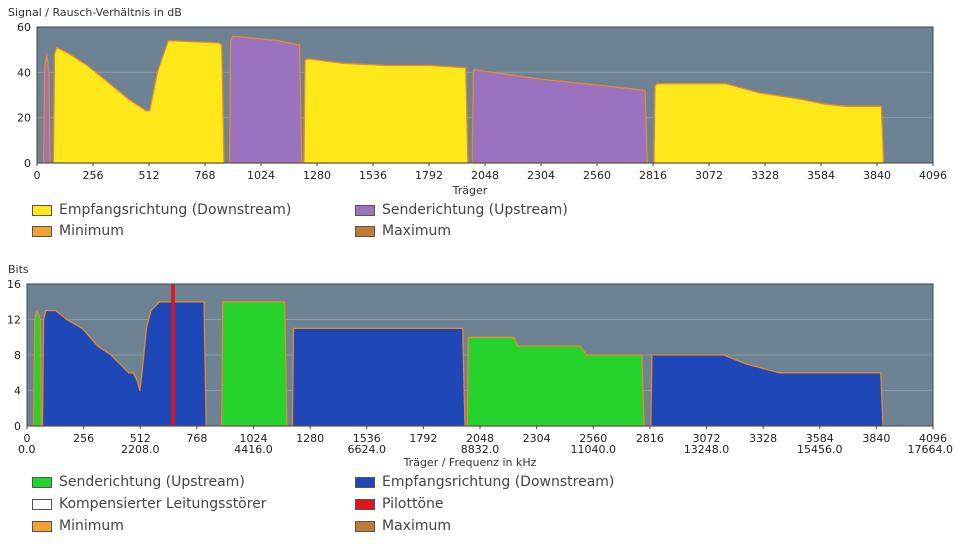 This screenshot has height=546, width=962. Describe the element at coordinates (931, 449) in the screenshot. I see `bits-x-freq-label: 17664.0` at that location.